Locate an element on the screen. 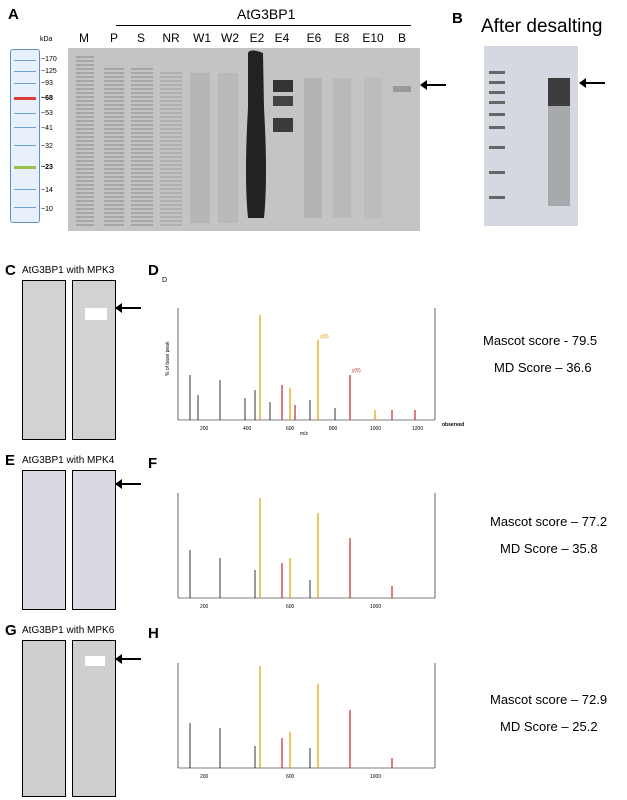 Image resolution: width=627 pixels, height=800 pixels. lane-p: P is located at coordinates (113, 38).